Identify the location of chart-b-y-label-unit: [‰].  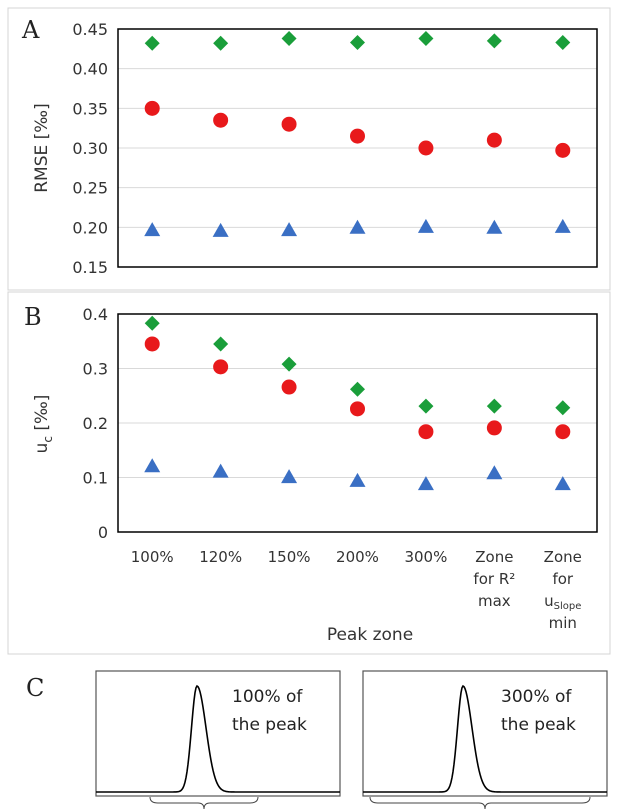
(42, 415).